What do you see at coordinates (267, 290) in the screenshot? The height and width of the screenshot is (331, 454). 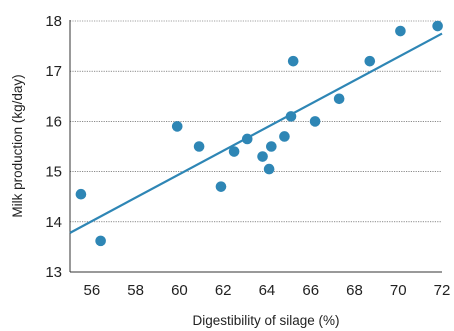 I see `x-tick-label-64: 64` at bounding box center [267, 290].